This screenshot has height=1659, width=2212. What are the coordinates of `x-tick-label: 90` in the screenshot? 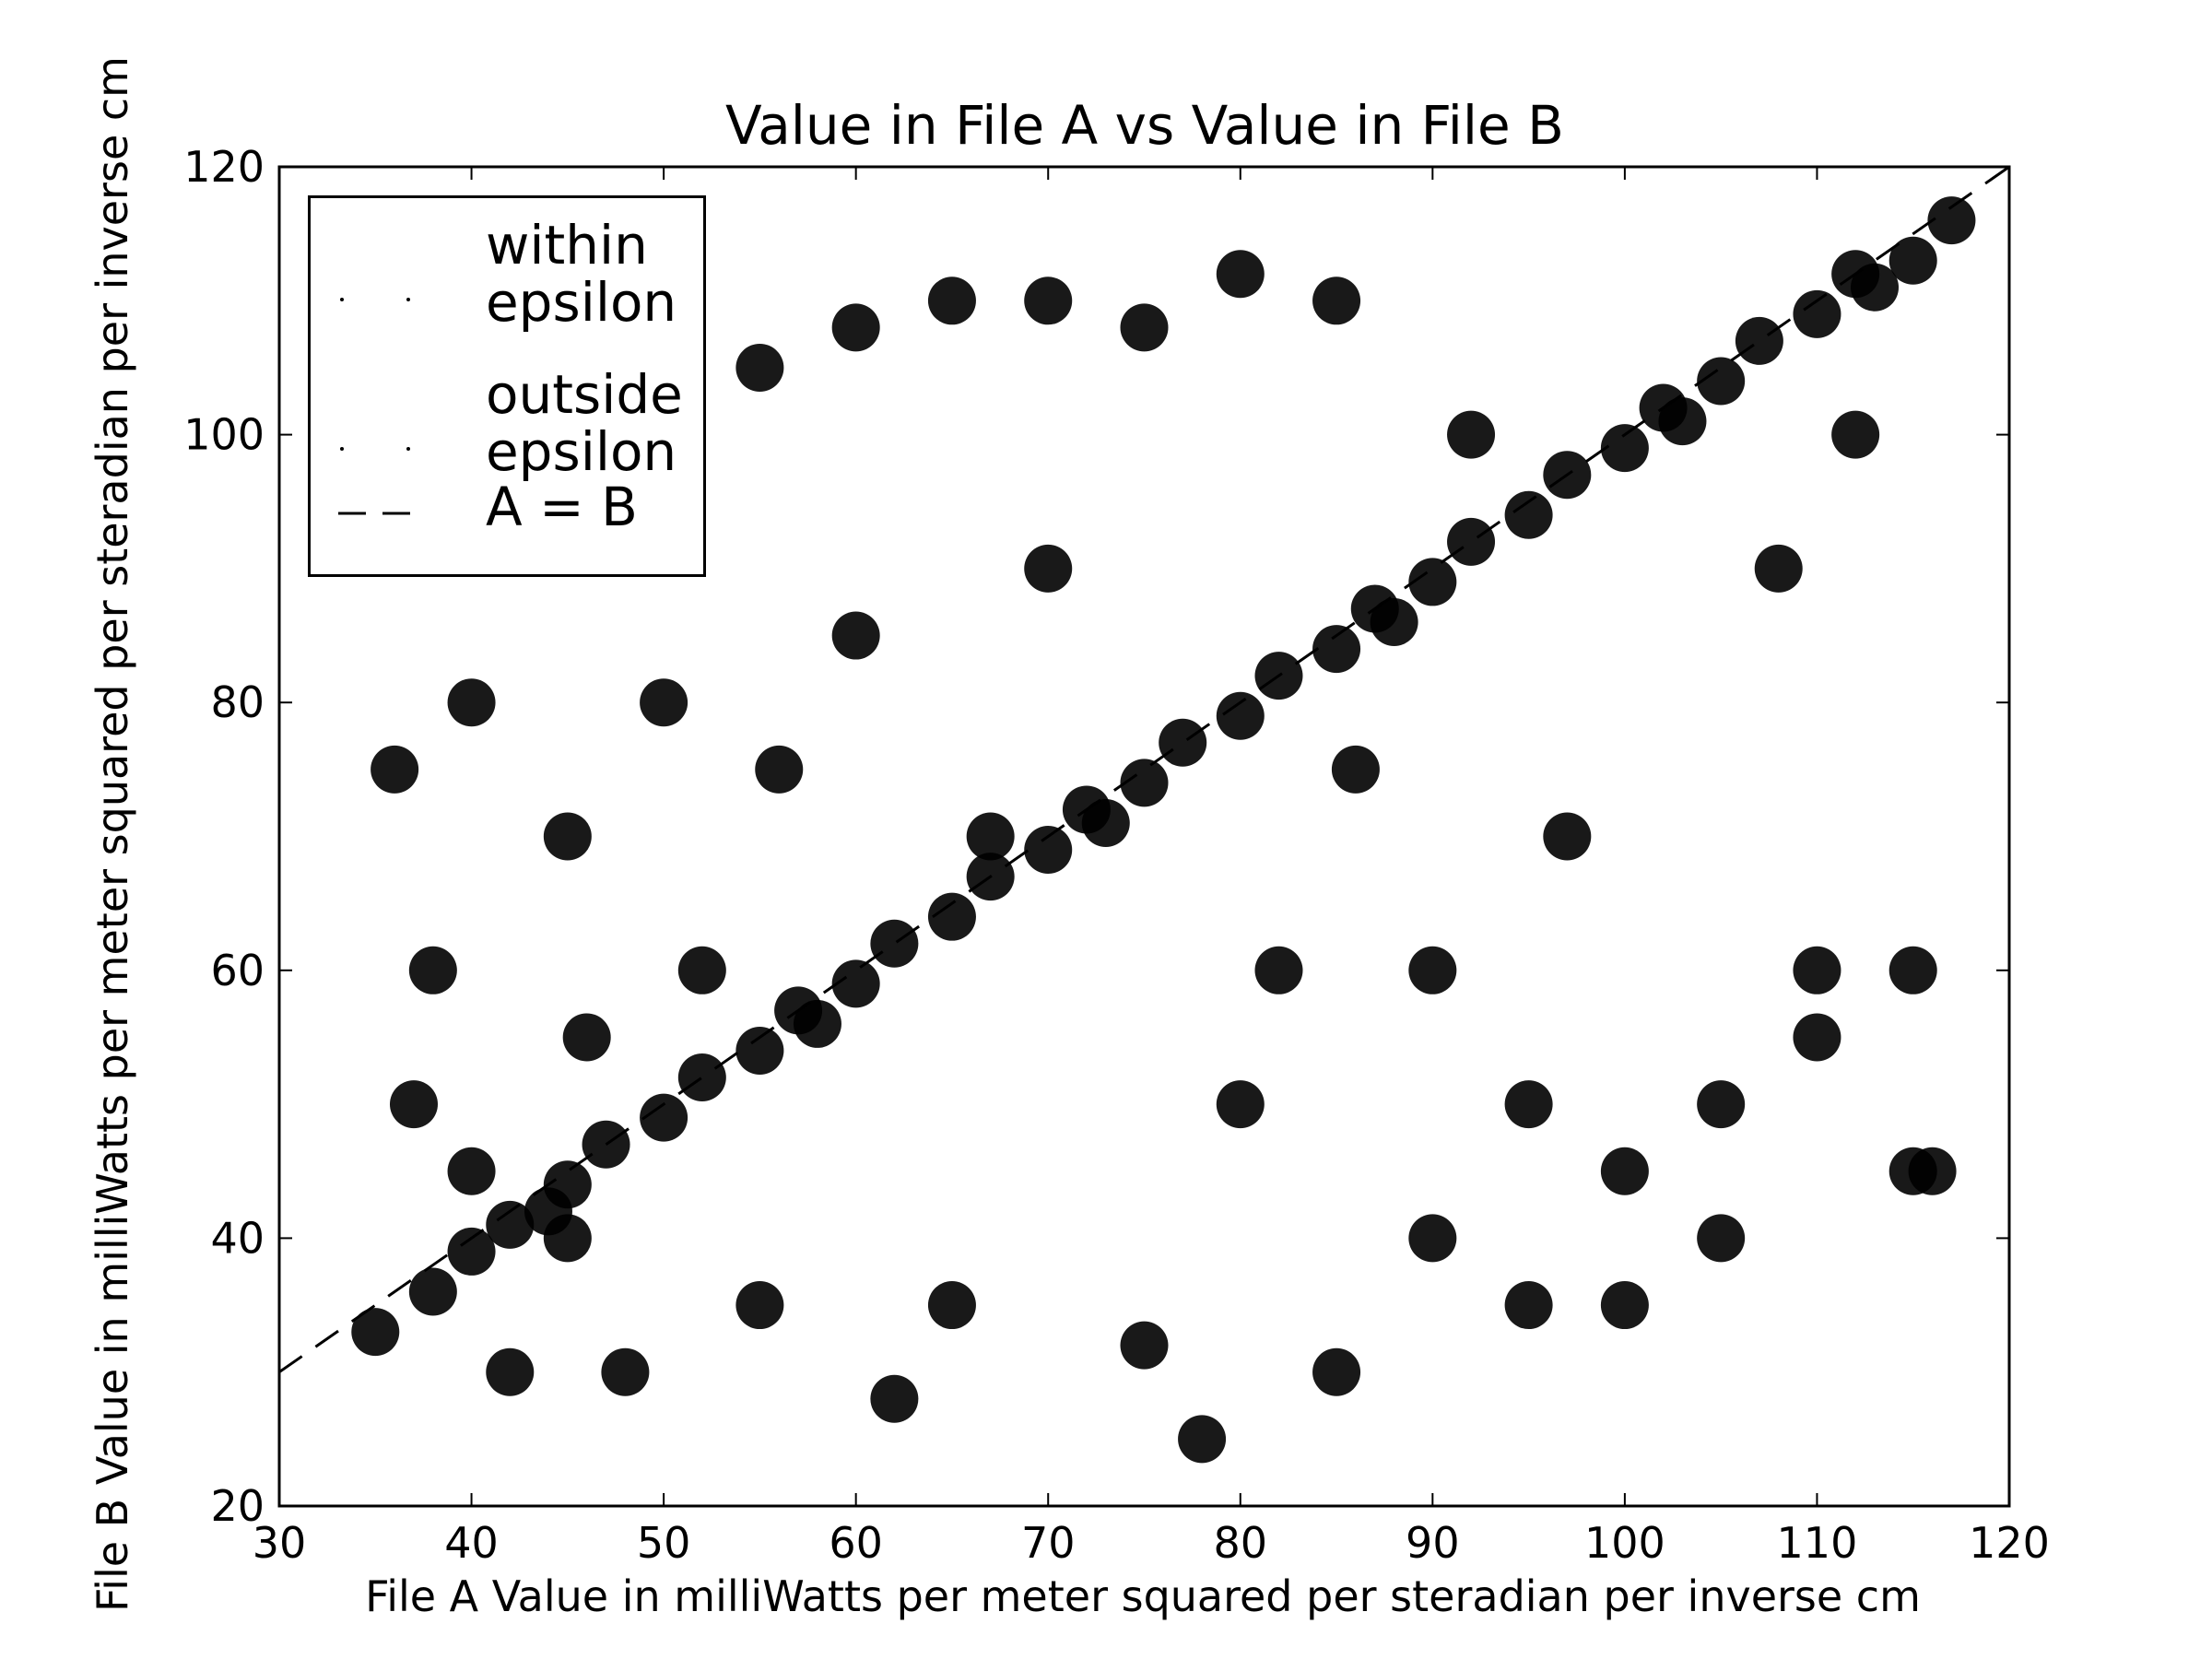 It's located at (1433, 1543).